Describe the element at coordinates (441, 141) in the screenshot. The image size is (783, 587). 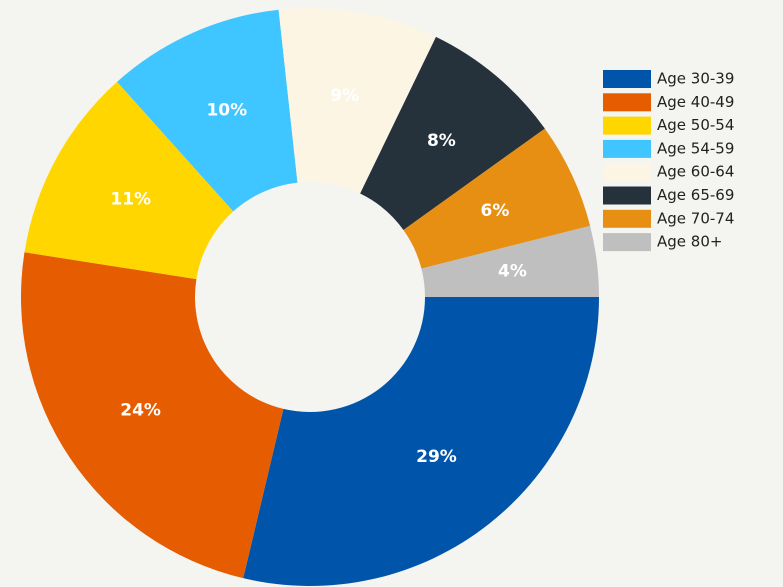
I see `data-label: 8%` at that location.